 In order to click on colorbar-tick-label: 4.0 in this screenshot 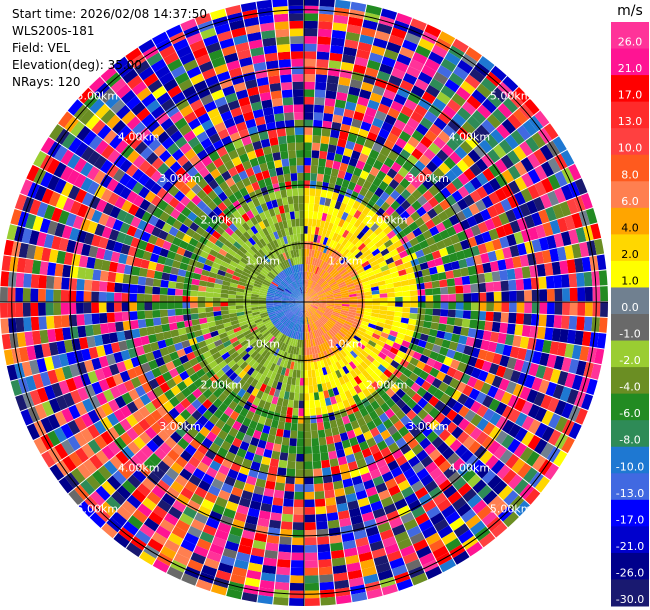, I will do `click(630, 227)`.